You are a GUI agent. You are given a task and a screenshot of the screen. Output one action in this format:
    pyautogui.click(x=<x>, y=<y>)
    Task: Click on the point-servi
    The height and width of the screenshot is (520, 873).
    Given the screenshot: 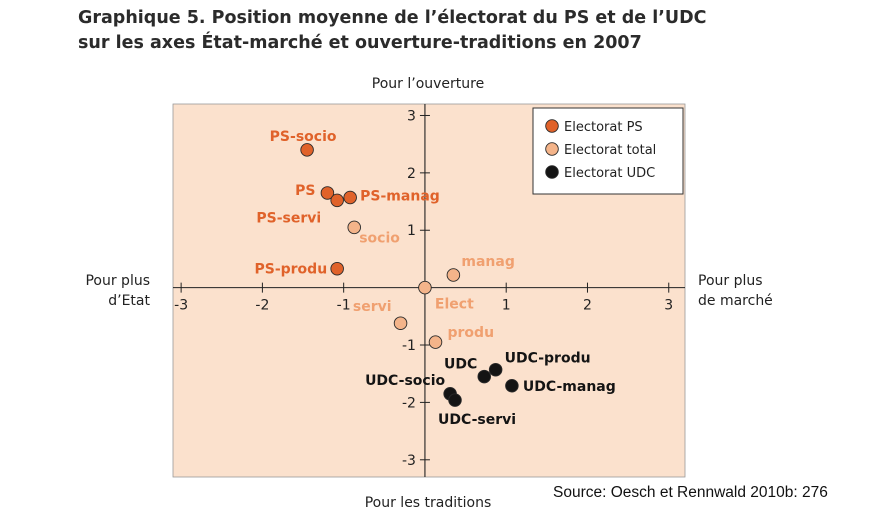 What is the action you would take?
    pyautogui.click(x=400, y=323)
    